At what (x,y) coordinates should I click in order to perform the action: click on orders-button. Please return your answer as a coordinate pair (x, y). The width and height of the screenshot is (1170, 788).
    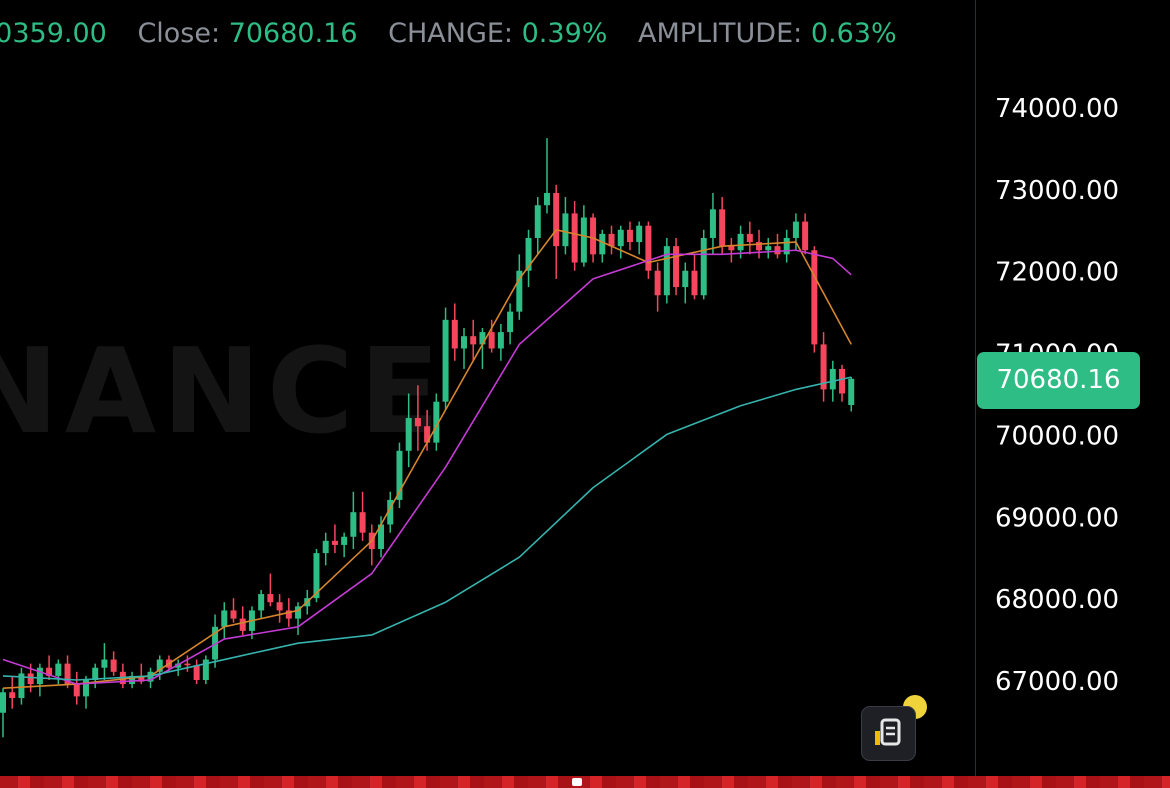
    Looking at the image, I should click on (888, 733).